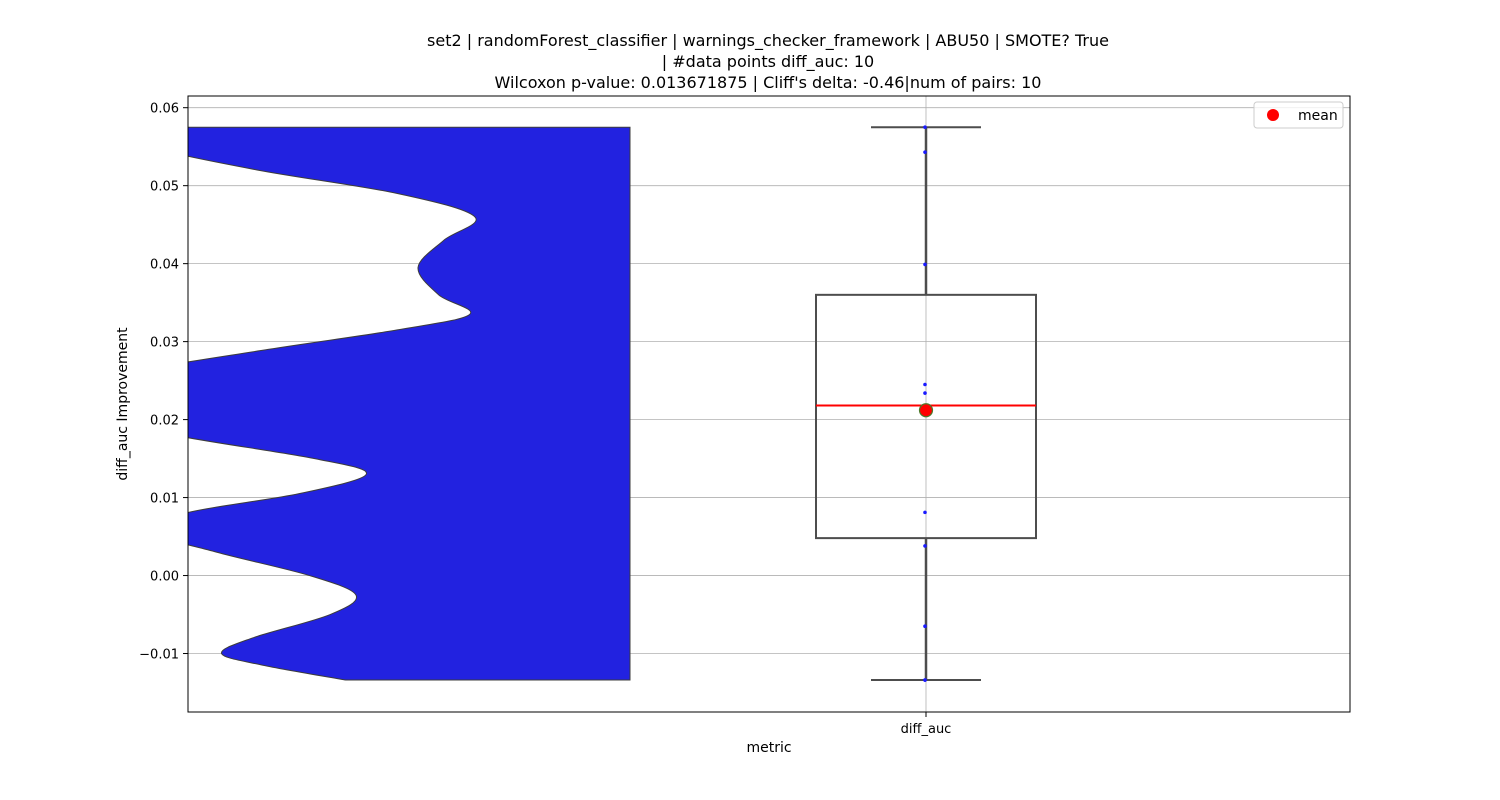 The image size is (1500, 800). Describe the element at coordinates (164, 343) in the screenshot. I see `y-tick-label: 0.03` at that location.